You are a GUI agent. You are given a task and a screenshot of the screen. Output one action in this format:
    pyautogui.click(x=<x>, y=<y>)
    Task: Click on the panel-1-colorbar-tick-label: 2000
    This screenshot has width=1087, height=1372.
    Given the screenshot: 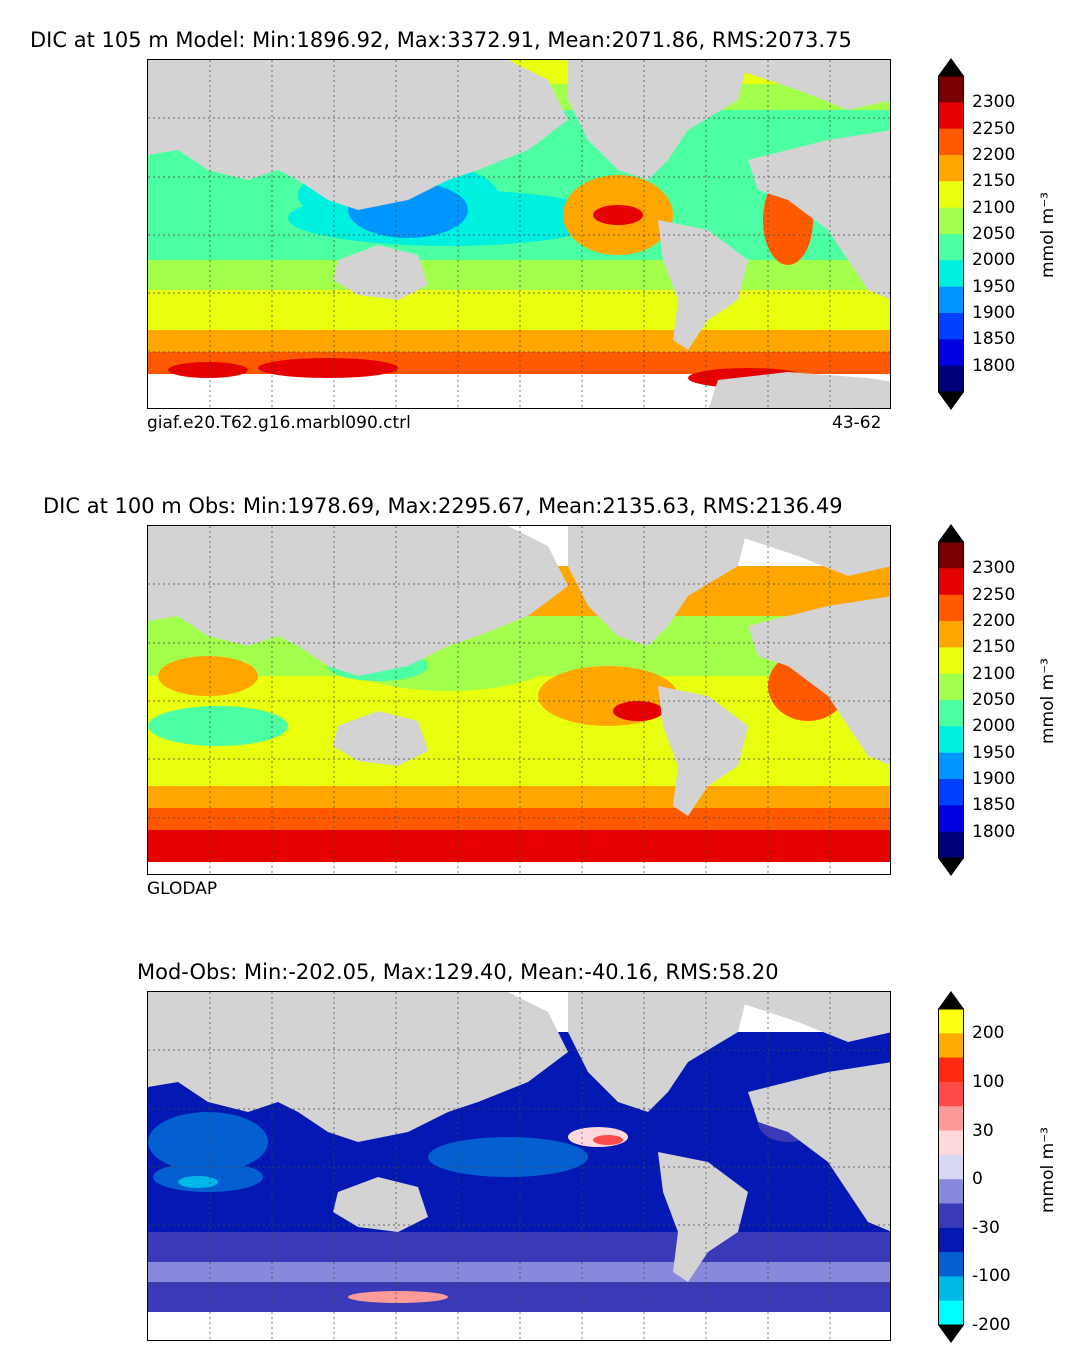 What is the action you would take?
    pyautogui.click(x=994, y=260)
    